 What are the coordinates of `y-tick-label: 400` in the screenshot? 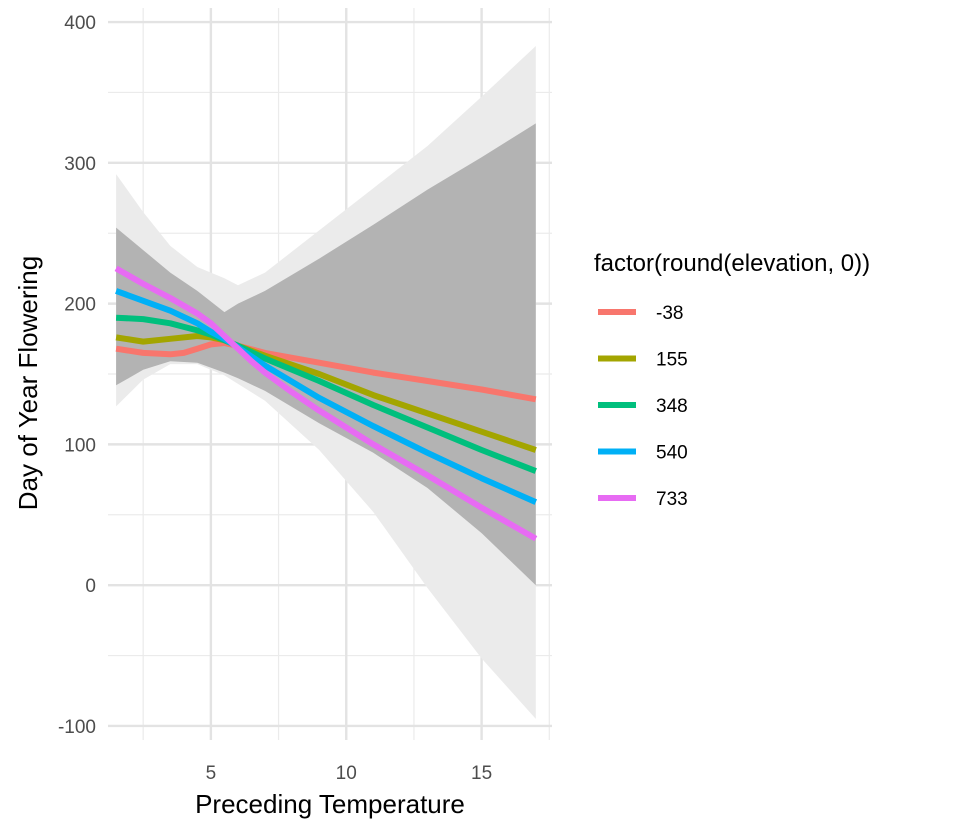 It's located at (80, 23).